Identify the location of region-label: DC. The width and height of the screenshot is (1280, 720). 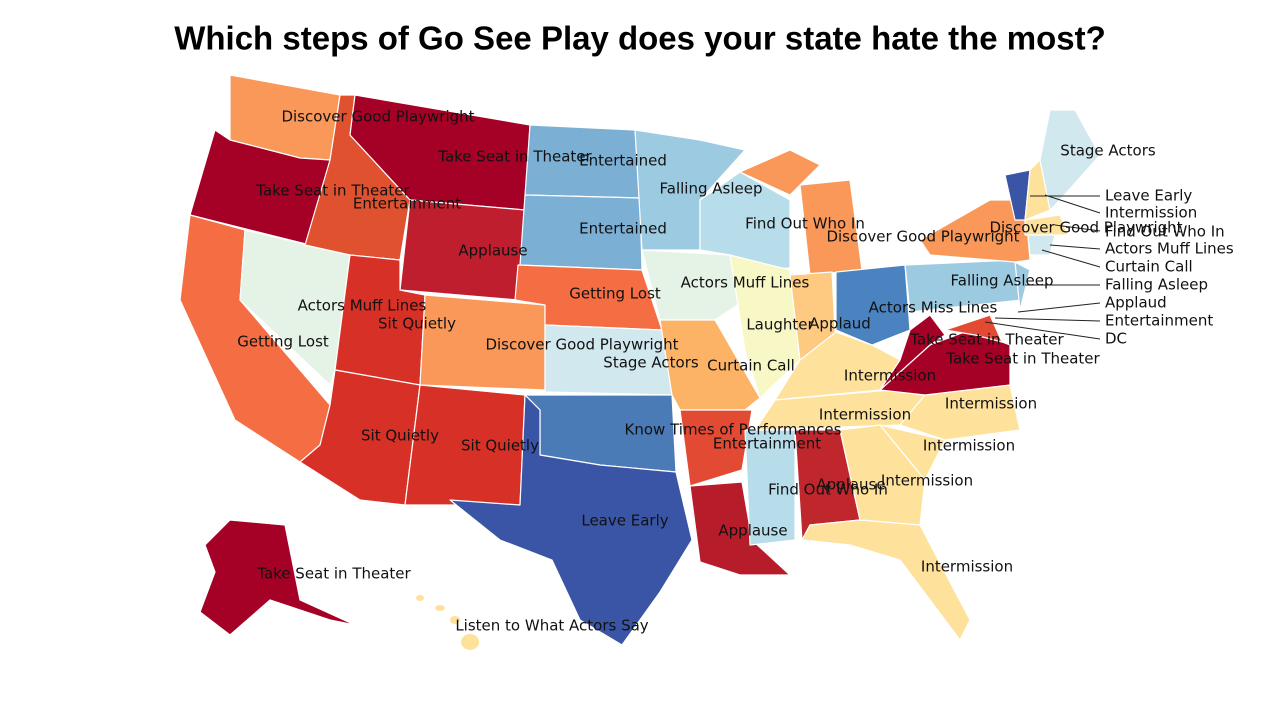
(1116, 339).